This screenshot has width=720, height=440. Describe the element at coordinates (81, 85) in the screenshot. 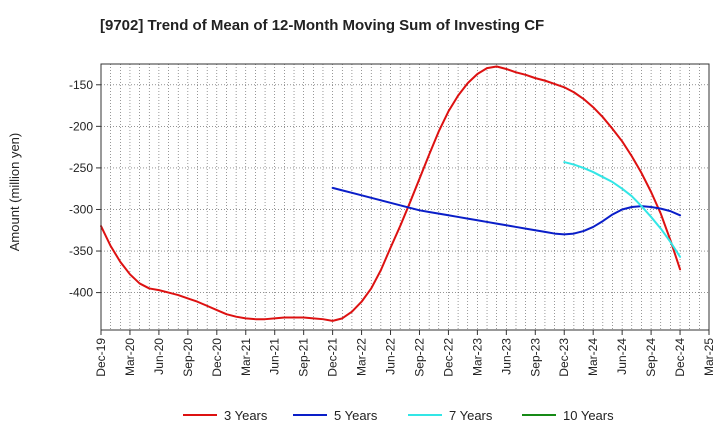

I see `y-tick-label: -150` at that location.